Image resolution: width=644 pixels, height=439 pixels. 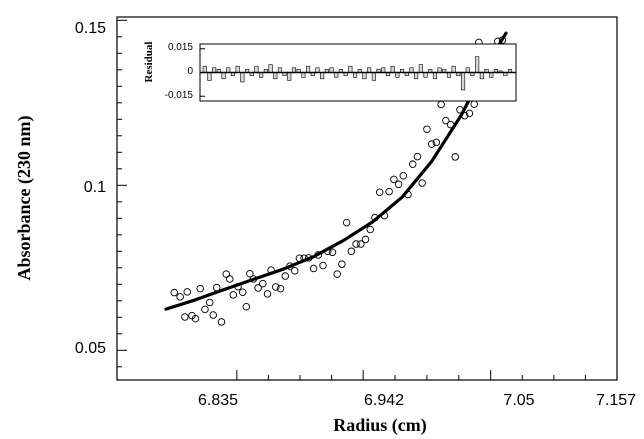 What do you see at coordinates (518, 400) in the screenshot?
I see `x-tick-label: 7.05` at bounding box center [518, 400].